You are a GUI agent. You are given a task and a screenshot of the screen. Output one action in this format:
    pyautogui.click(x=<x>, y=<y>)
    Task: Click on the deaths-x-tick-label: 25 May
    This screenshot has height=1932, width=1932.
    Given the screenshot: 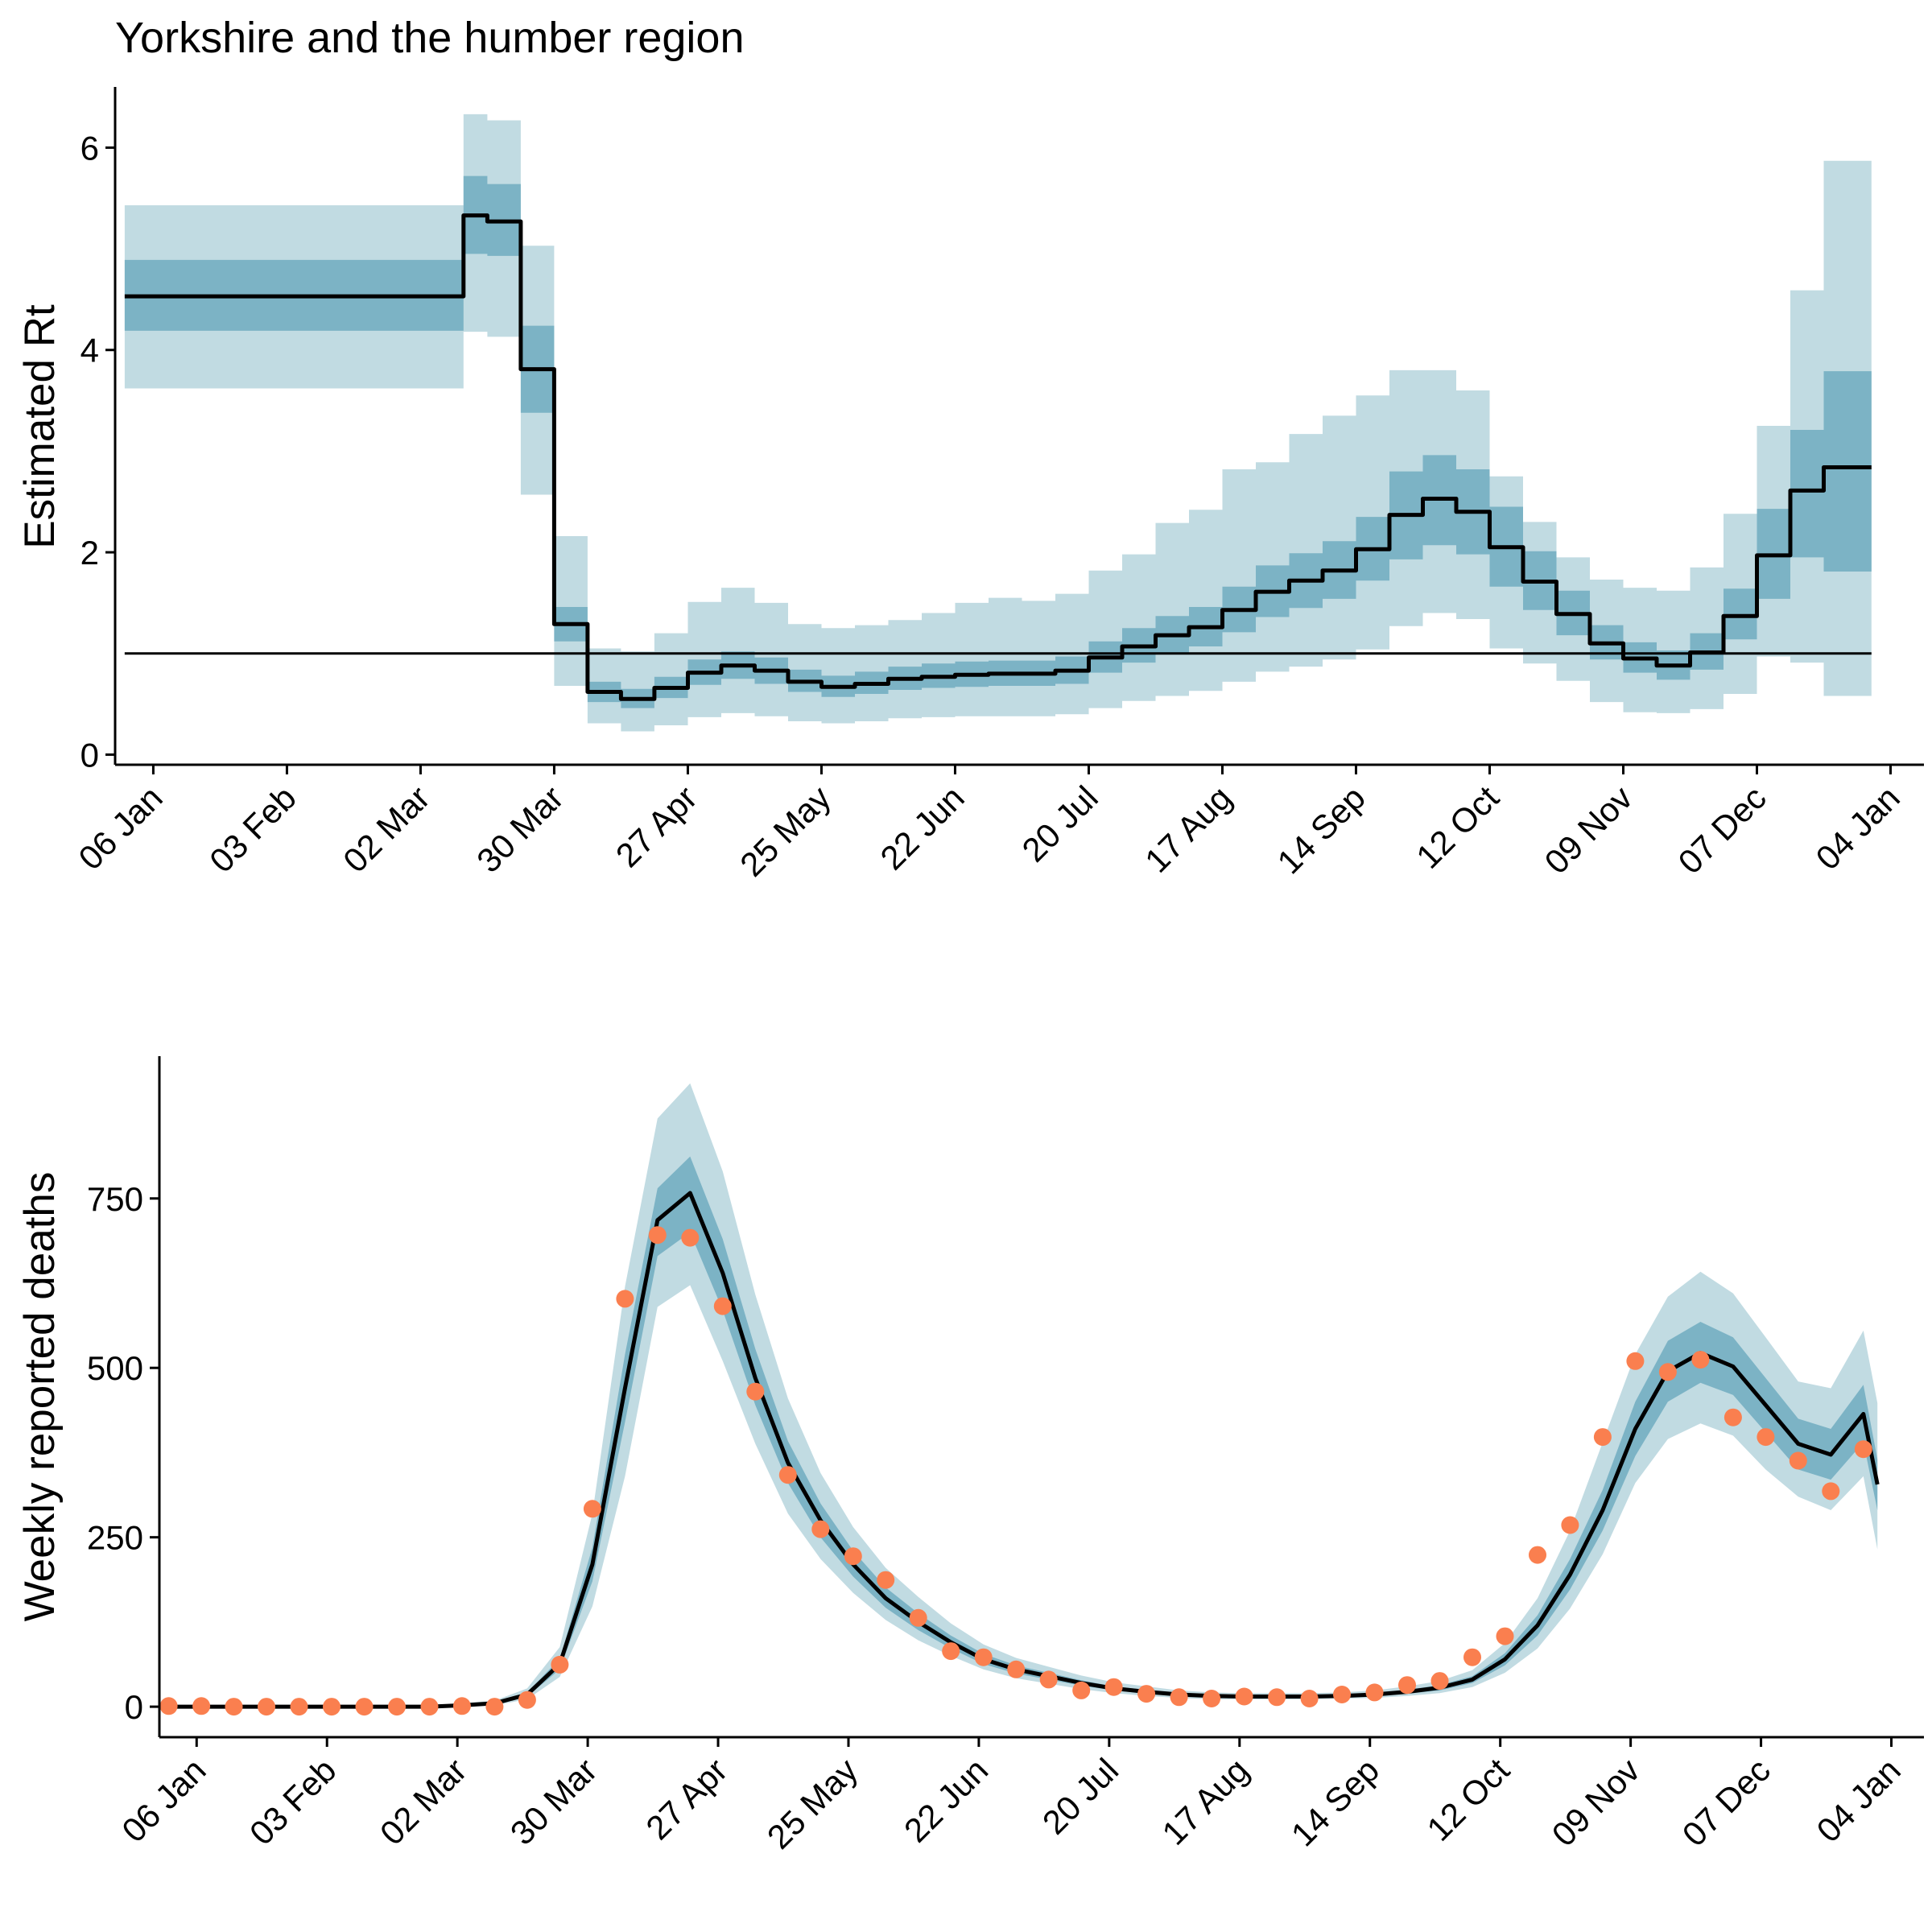 What is the action you would take?
    pyautogui.click(x=812, y=1803)
    